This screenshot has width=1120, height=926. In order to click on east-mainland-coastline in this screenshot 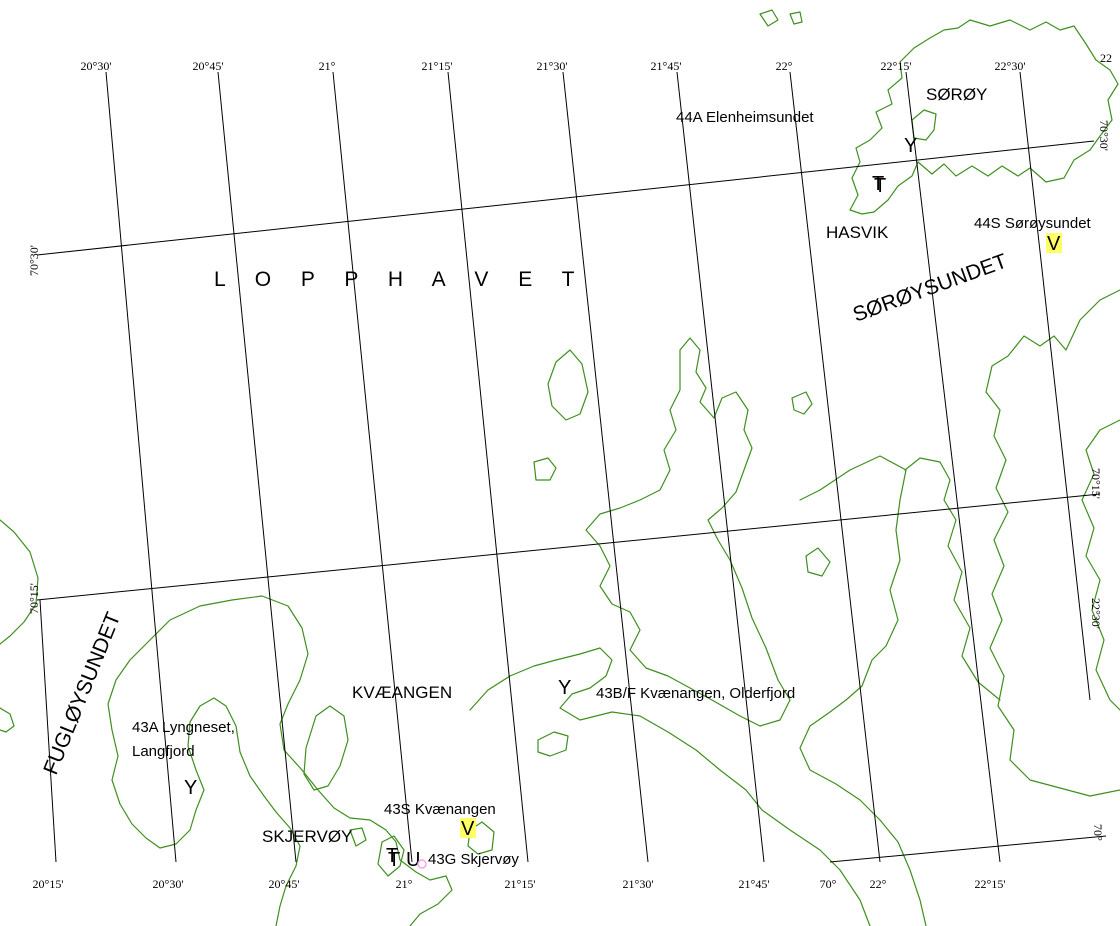, I will do `click(1052, 543)`.